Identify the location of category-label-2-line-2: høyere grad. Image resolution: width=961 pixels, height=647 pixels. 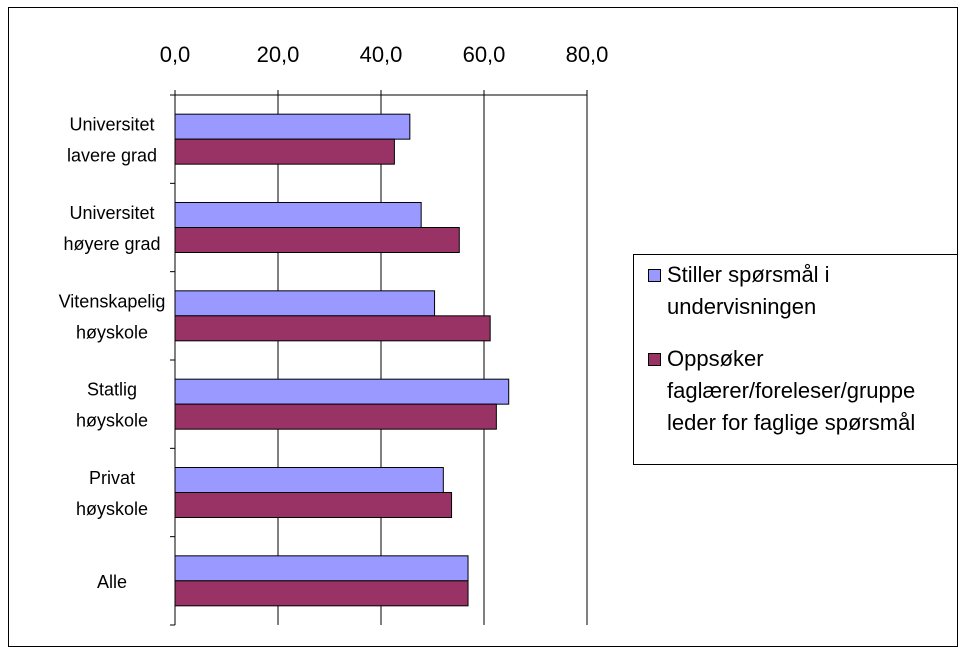
(111, 244).